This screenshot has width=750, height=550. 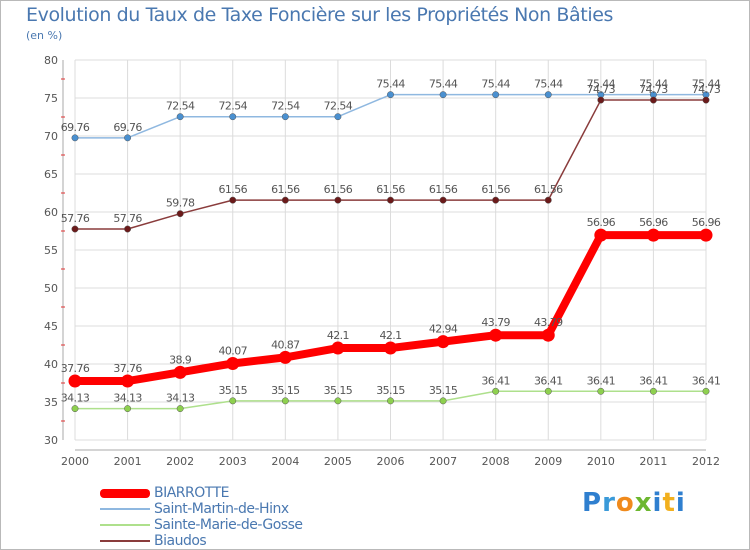 What do you see at coordinates (180, 461) in the screenshot?
I see `x-tick-label: 2002` at bounding box center [180, 461].